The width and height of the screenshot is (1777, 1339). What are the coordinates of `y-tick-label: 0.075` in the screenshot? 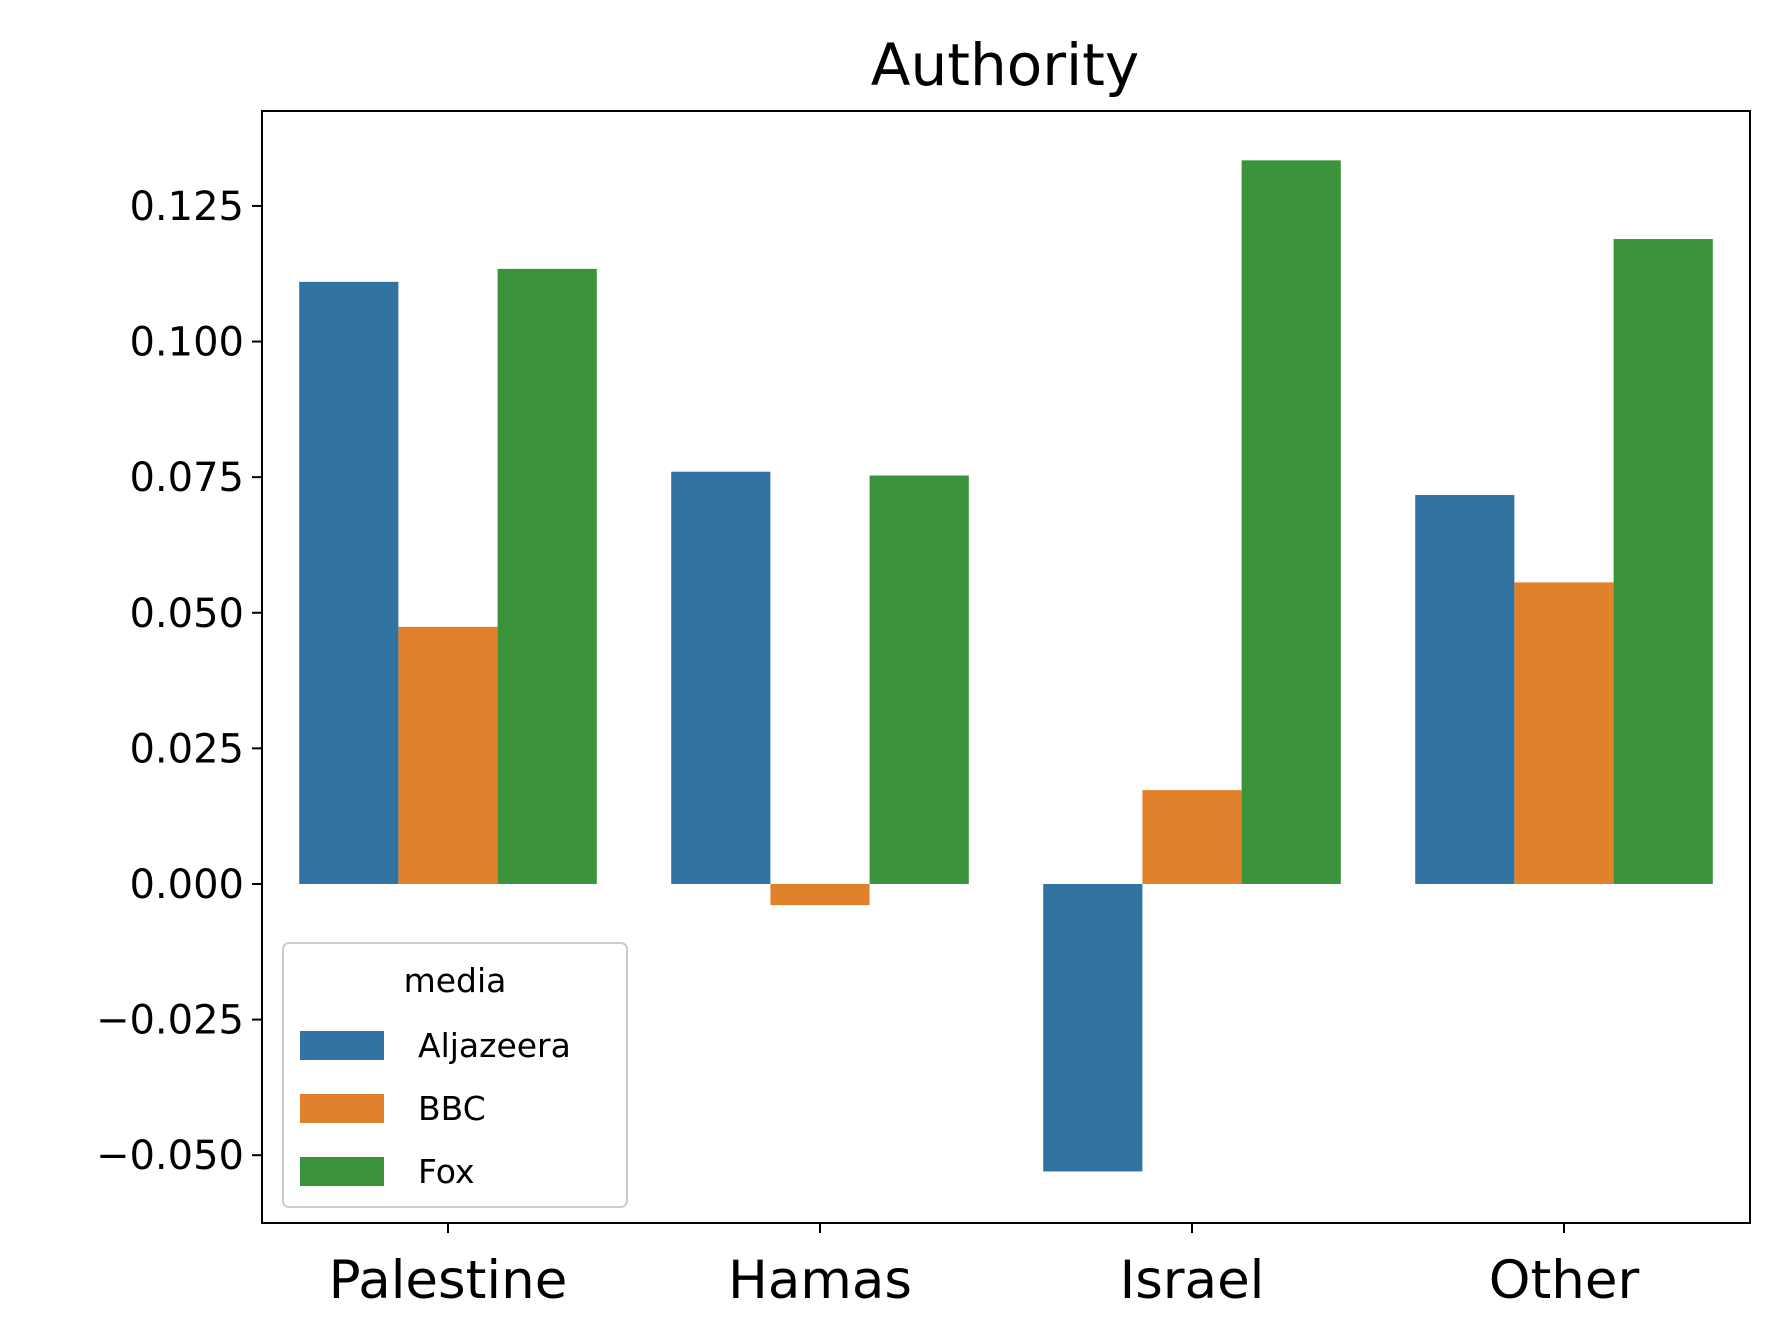 It's located at (186, 478).